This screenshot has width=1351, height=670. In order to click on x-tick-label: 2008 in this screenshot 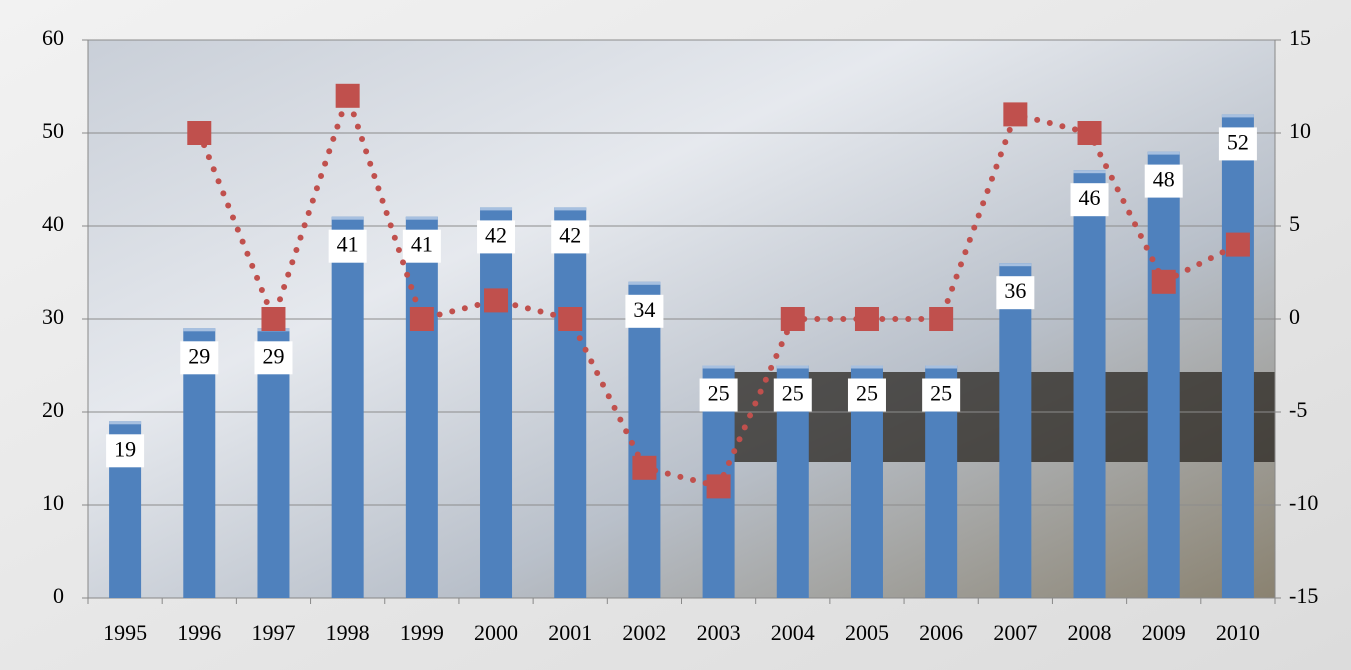, I will do `click(1090, 632)`.